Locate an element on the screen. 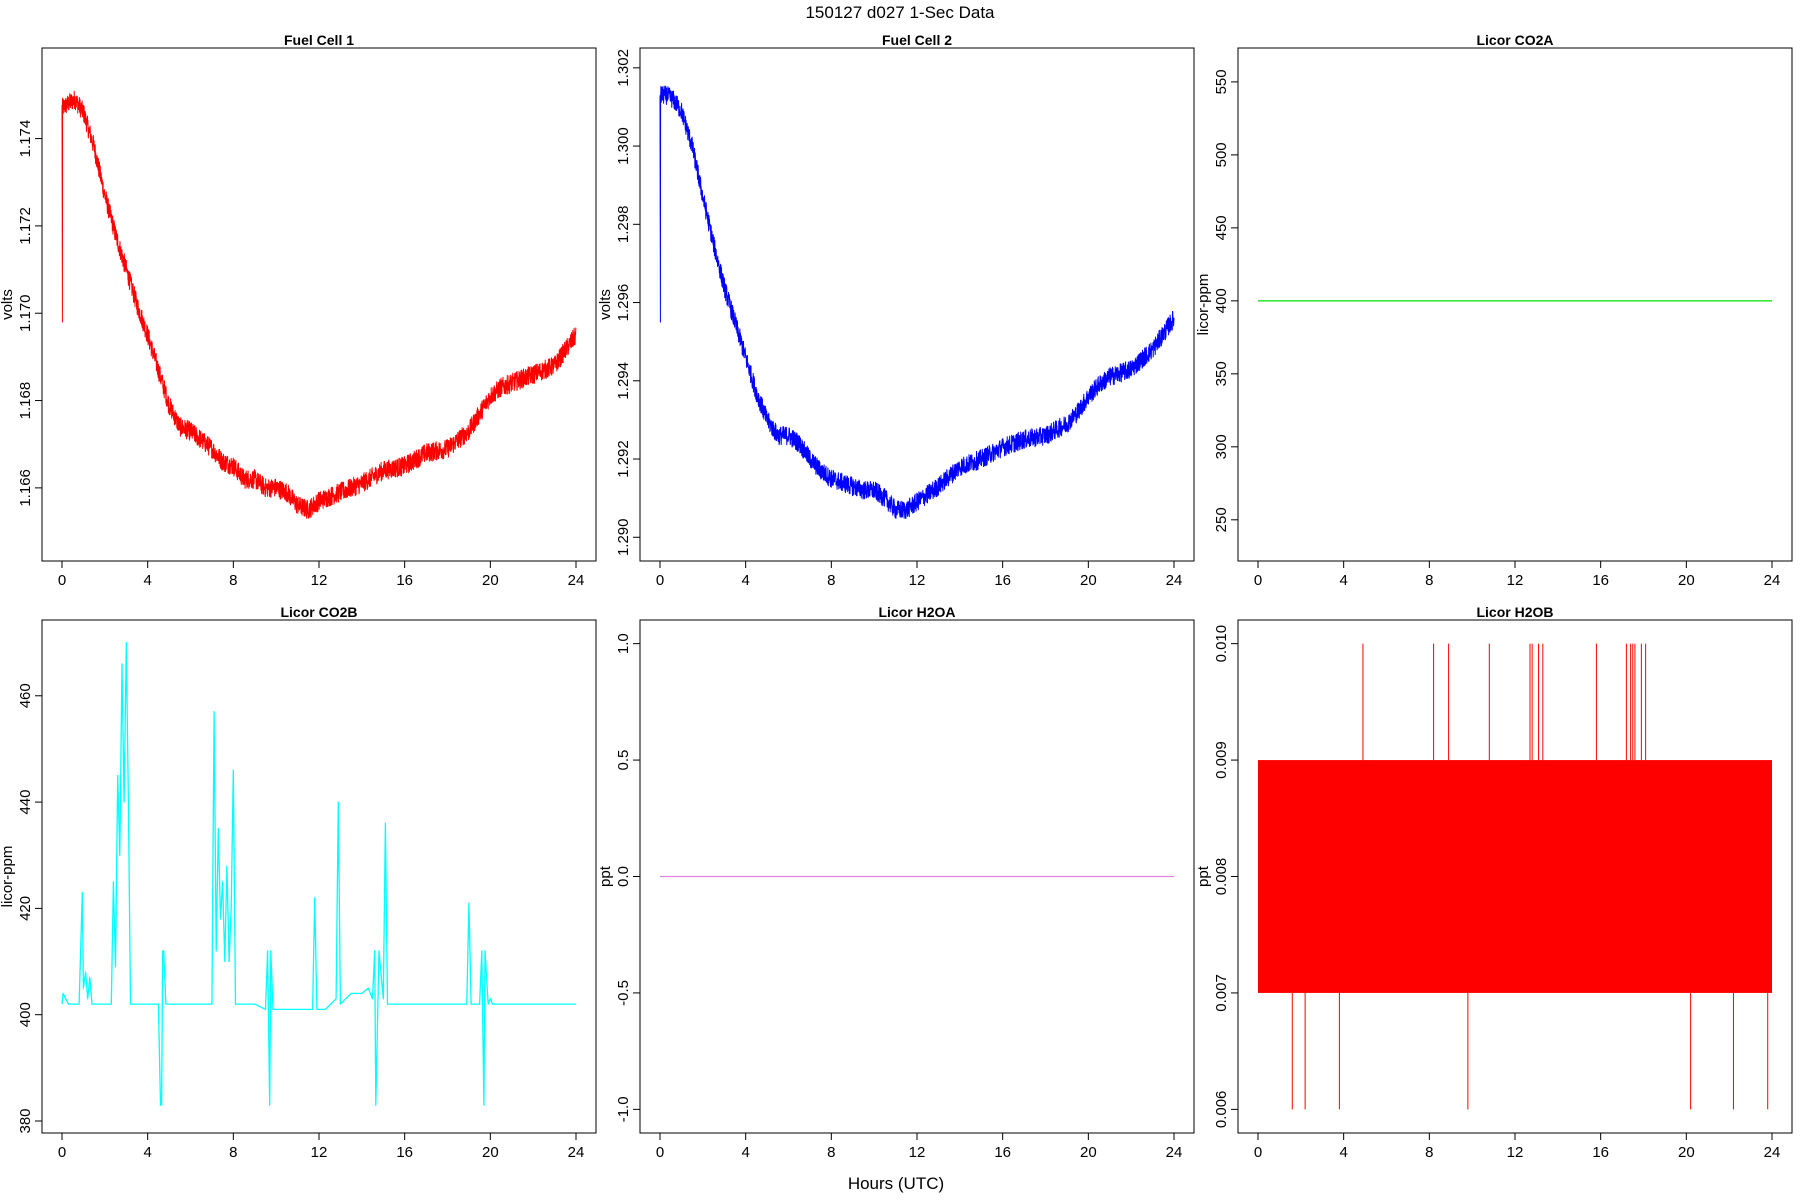 This screenshot has height=1200, width=1800. y-tick-label: 1.170 is located at coordinates (25, 313).